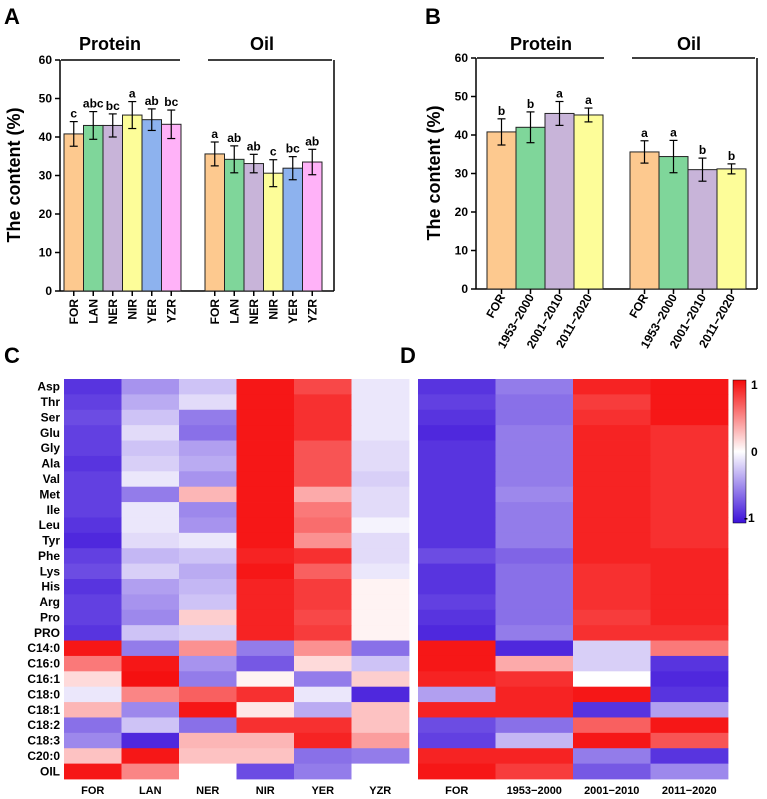 The width and height of the screenshot is (767, 799). What do you see at coordinates (12, 16) in the screenshot?
I see `panel-letter-a: A` at bounding box center [12, 16].